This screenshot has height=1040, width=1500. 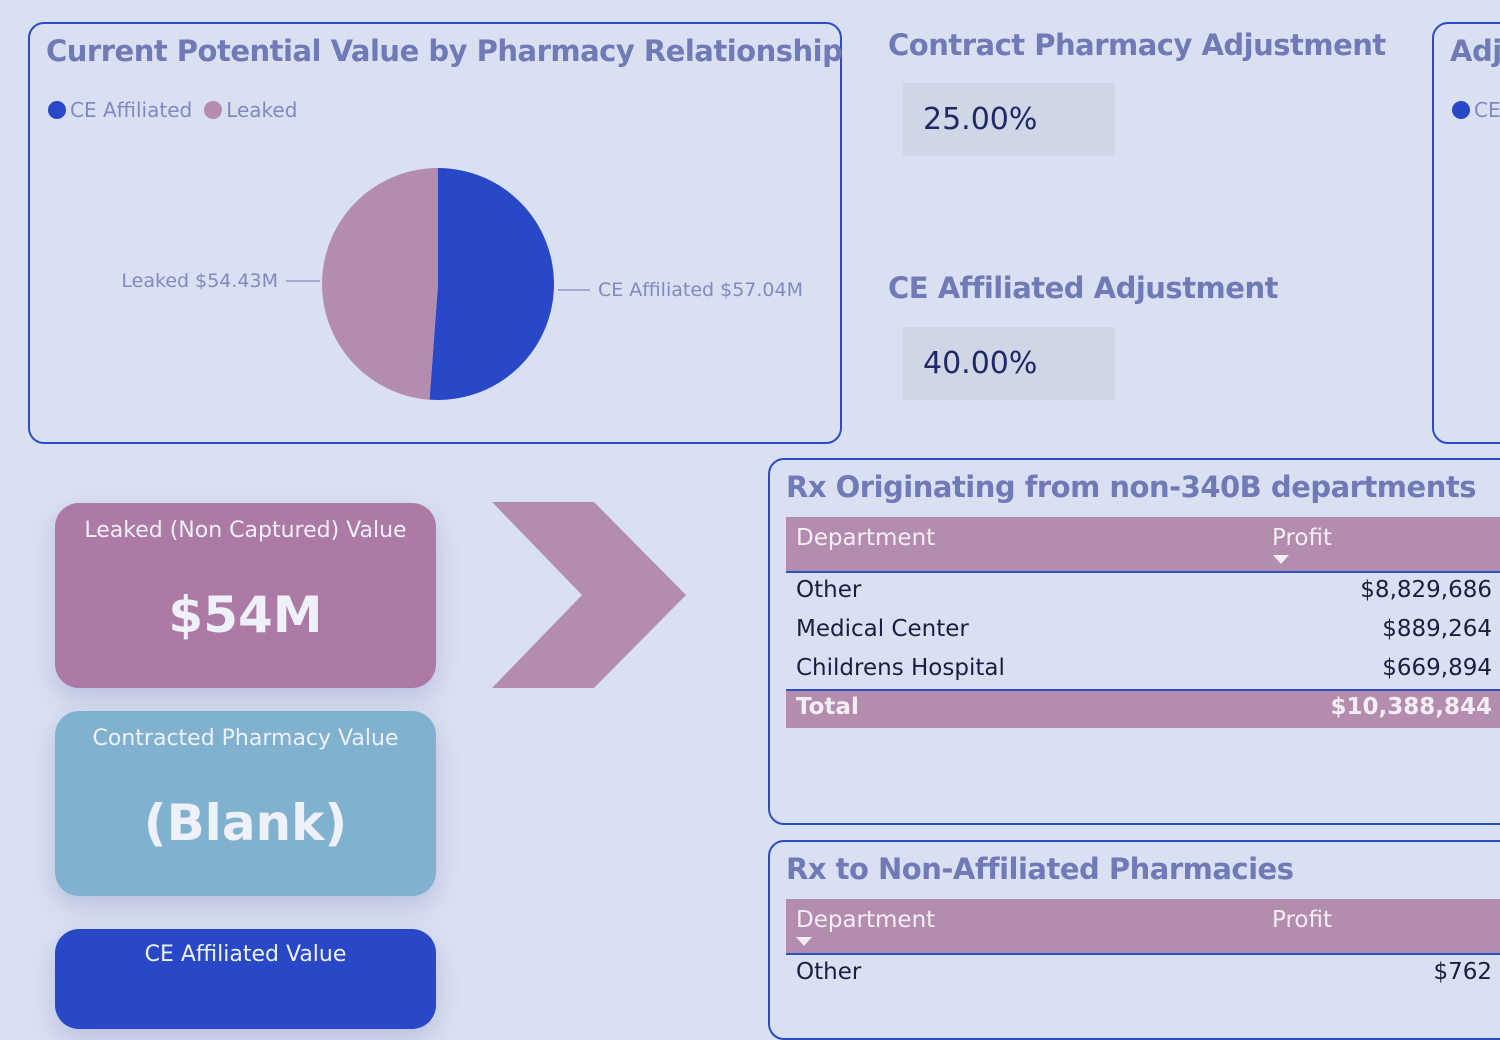 What do you see at coordinates (1137, 45) in the screenshot?
I see `contract-adjustment-title: Contract Pharmacy Adjustment` at bounding box center [1137, 45].